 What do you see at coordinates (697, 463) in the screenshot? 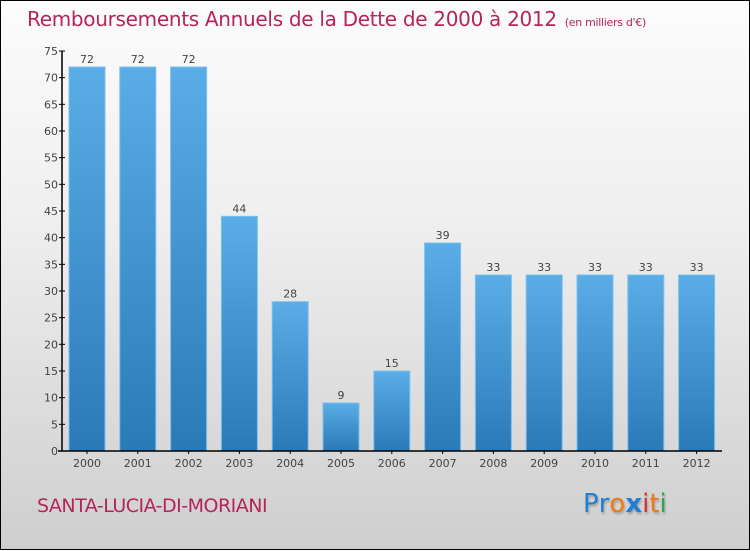
I see `x-tick-label-2012: 2012` at bounding box center [697, 463].